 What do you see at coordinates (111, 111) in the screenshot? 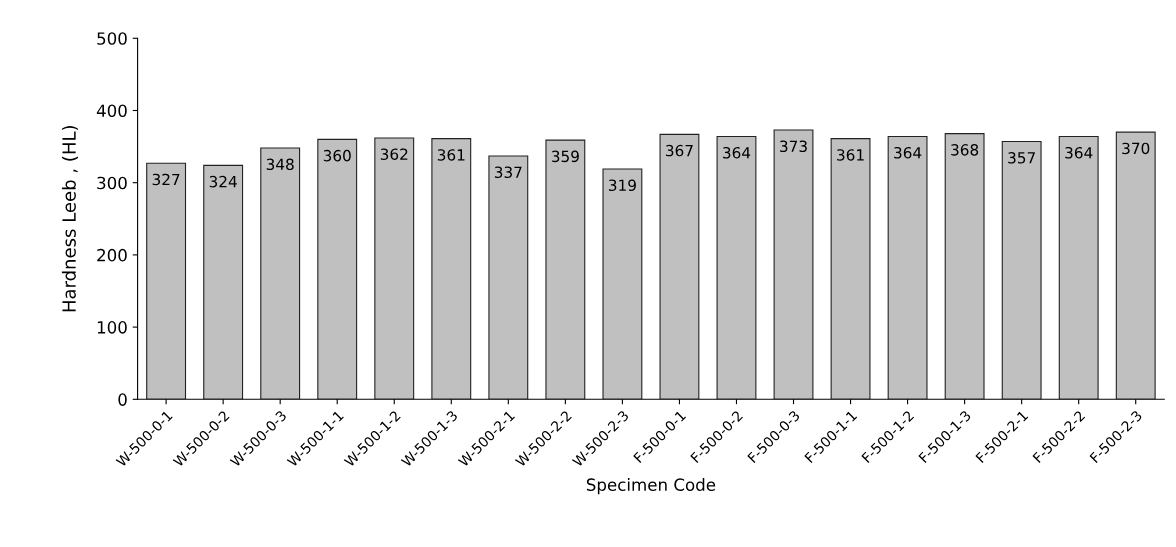
I see `y-tick-label: 400` at bounding box center [111, 111].